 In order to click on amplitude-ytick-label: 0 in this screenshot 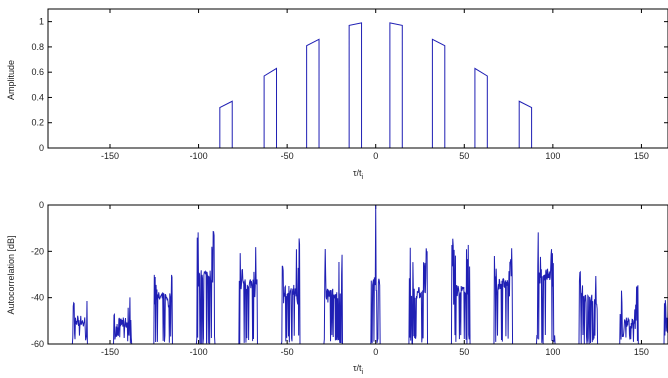, I will do `click(41, 148)`.